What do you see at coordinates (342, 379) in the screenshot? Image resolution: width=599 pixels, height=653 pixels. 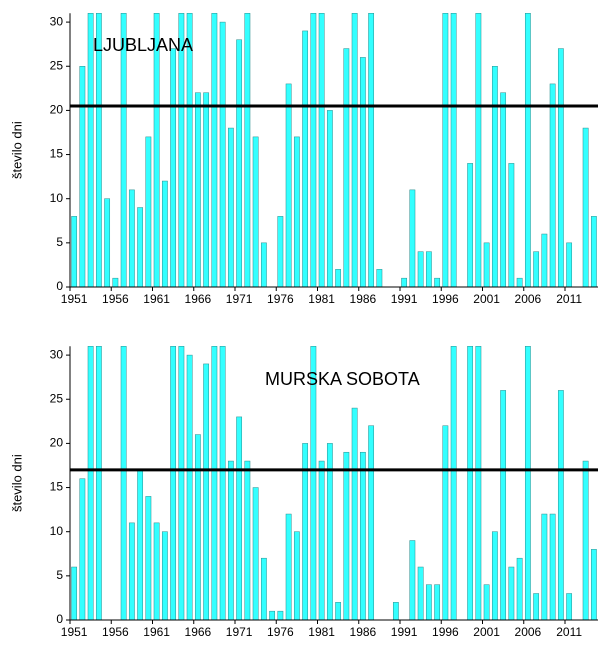 I see `chart-annotation: MURSKA SOBOTA` at bounding box center [342, 379].